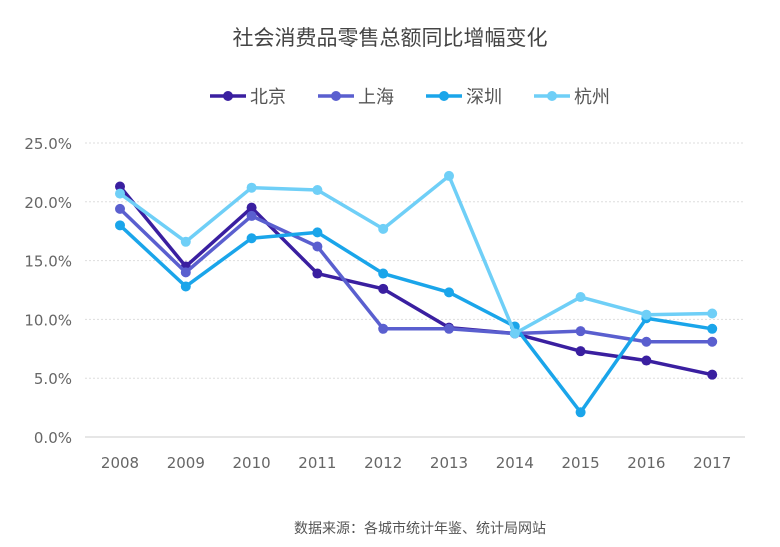  I want to click on x-tick-label: 2010, so click(252, 463).